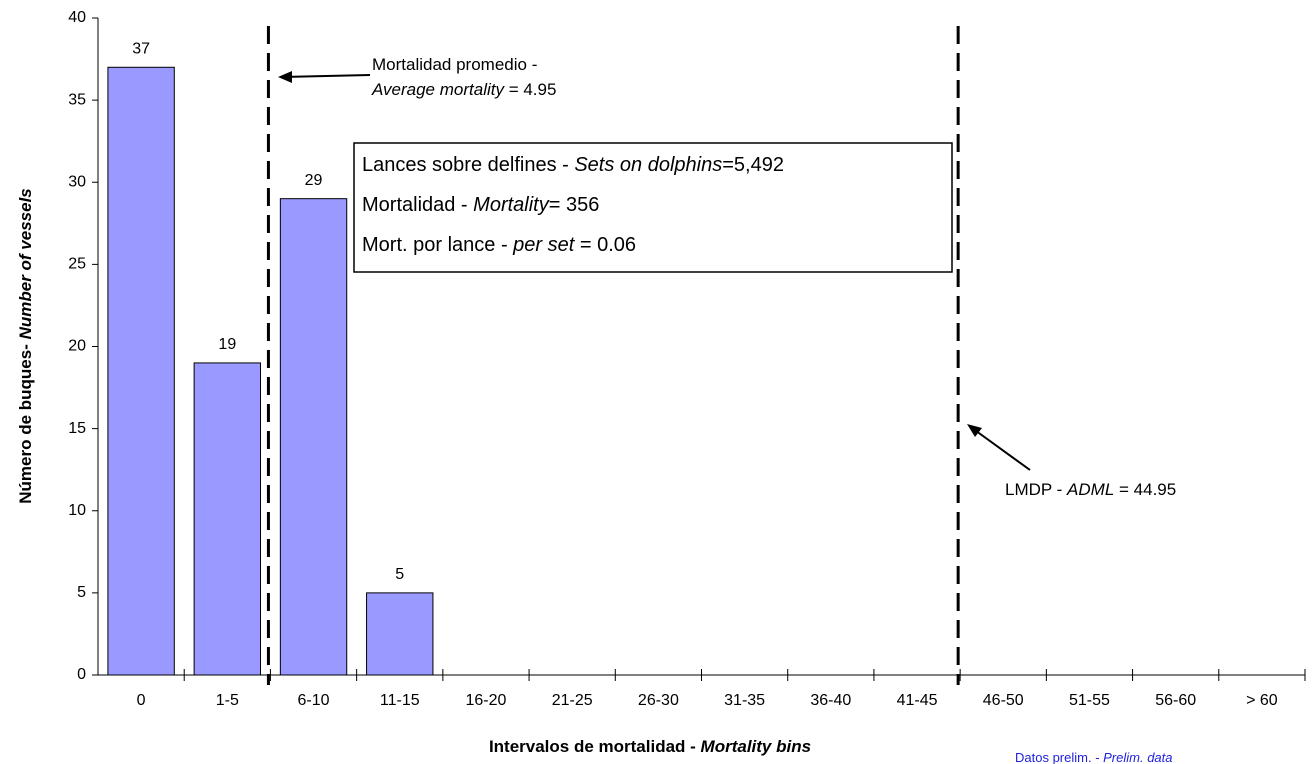 The height and width of the screenshot is (764, 1315). What do you see at coordinates (454, 64) in the screenshot?
I see `note-part: Mortalidad promedio -` at bounding box center [454, 64].